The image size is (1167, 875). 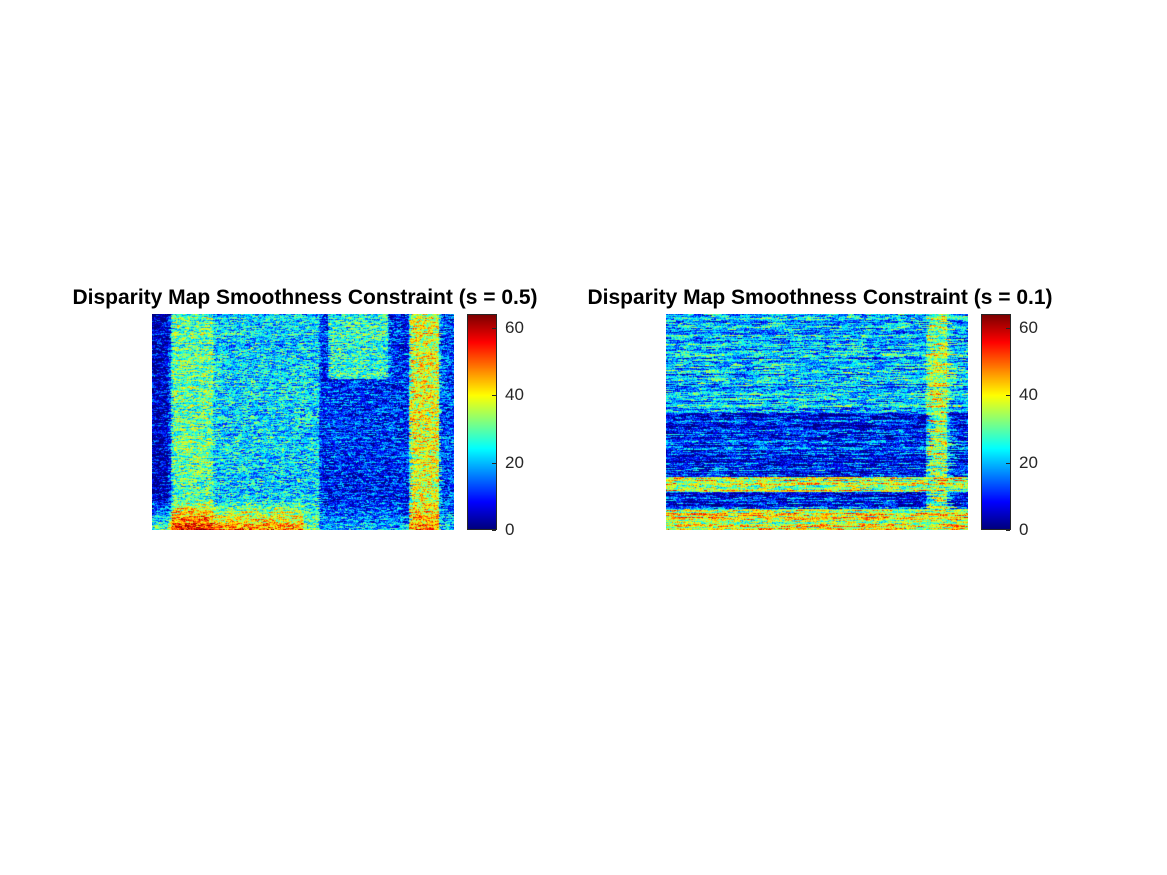 I want to click on colorbar-left, so click(x=482, y=422).